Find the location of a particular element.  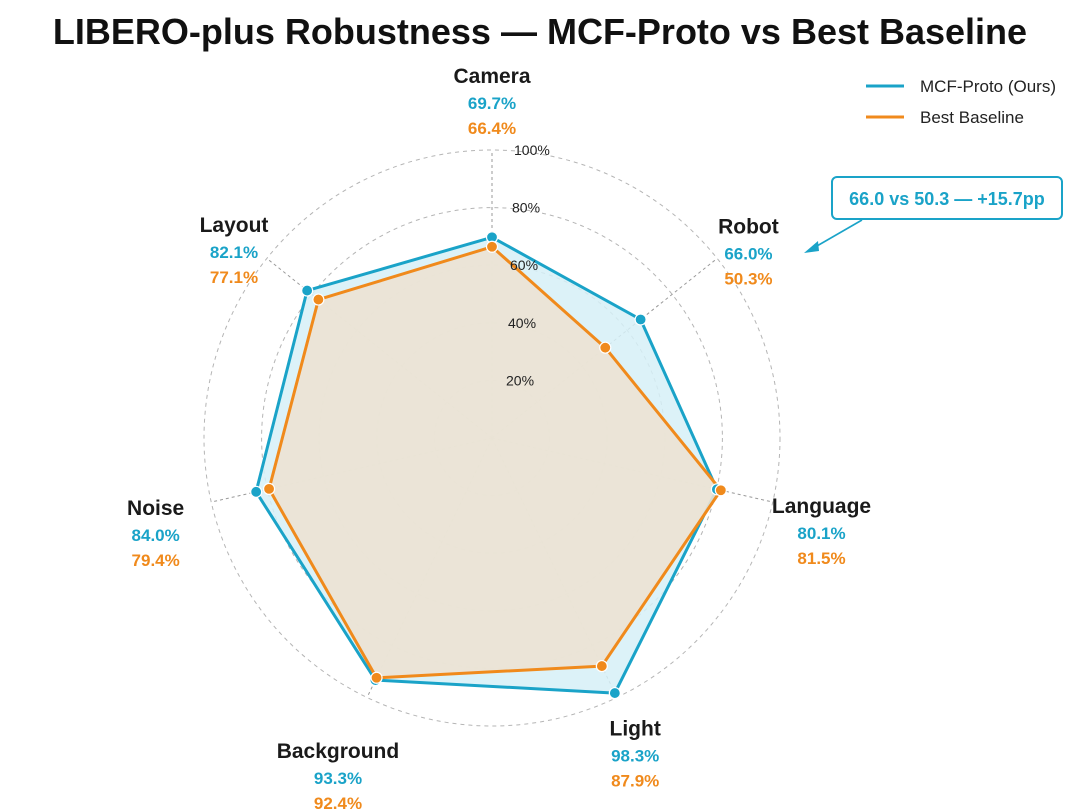

value-label-ours-language: 80.1% is located at coordinates (821, 533).